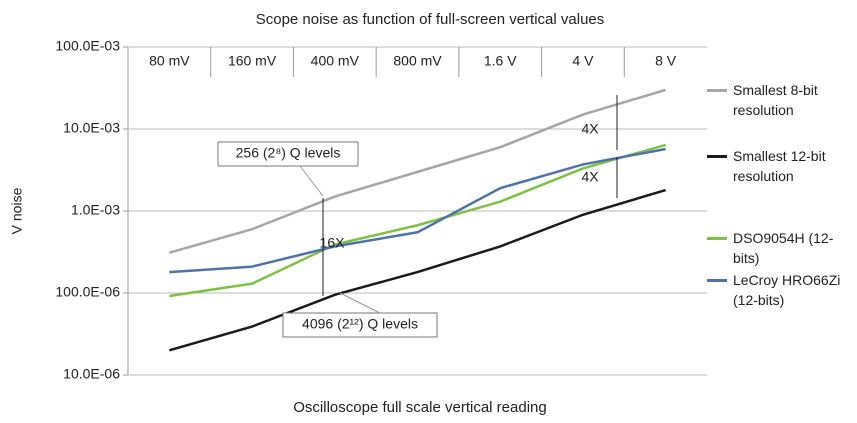 The image size is (857, 423). What do you see at coordinates (666, 61) in the screenshot?
I see `x-tick-label: 8 V` at bounding box center [666, 61].